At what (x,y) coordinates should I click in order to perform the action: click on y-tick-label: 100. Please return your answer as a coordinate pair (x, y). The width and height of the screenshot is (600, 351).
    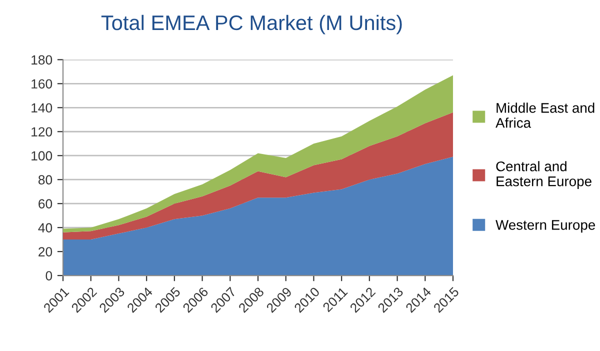
    Looking at the image, I should click on (42, 156).